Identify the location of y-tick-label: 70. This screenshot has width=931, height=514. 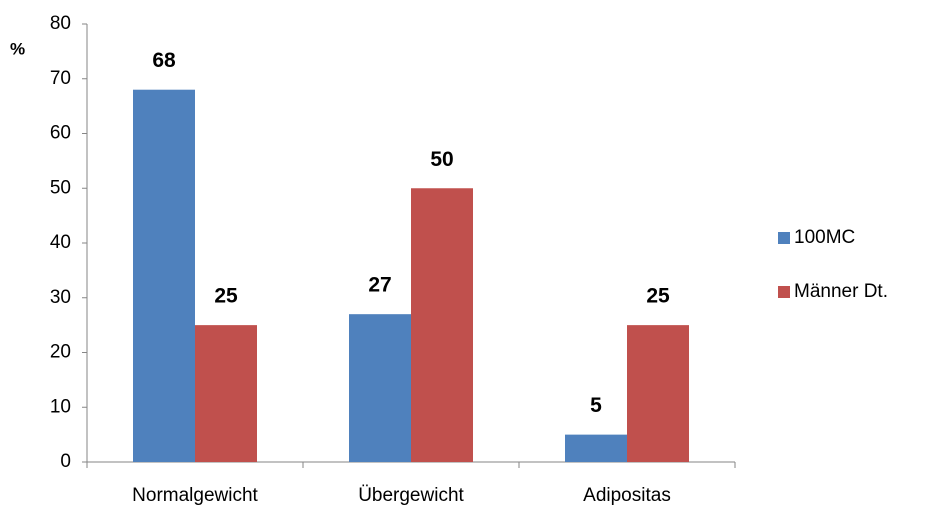
(60, 78).